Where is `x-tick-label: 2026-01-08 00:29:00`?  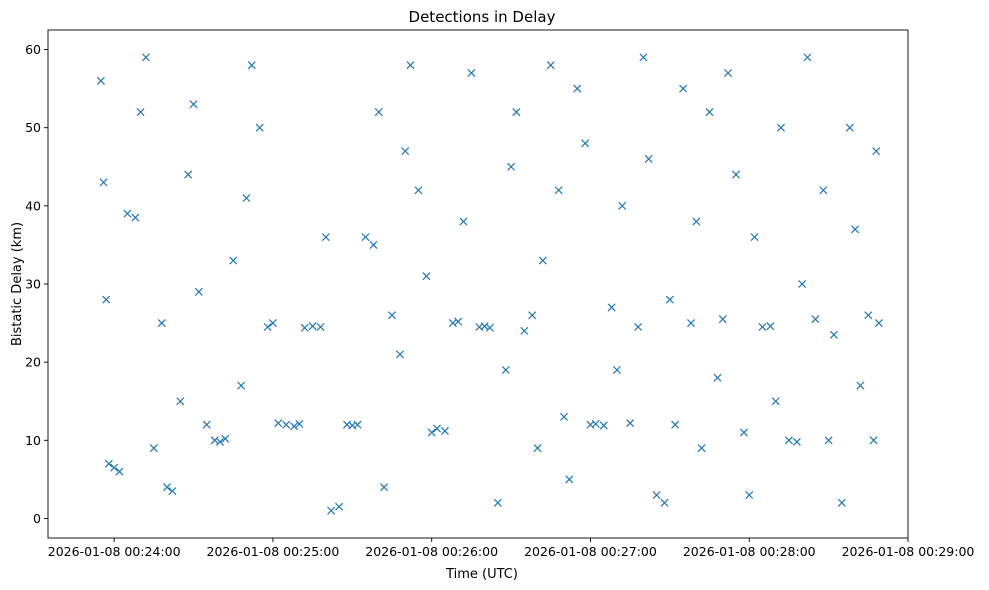 x-tick-label: 2026-01-08 00:29:00 is located at coordinates (908, 551).